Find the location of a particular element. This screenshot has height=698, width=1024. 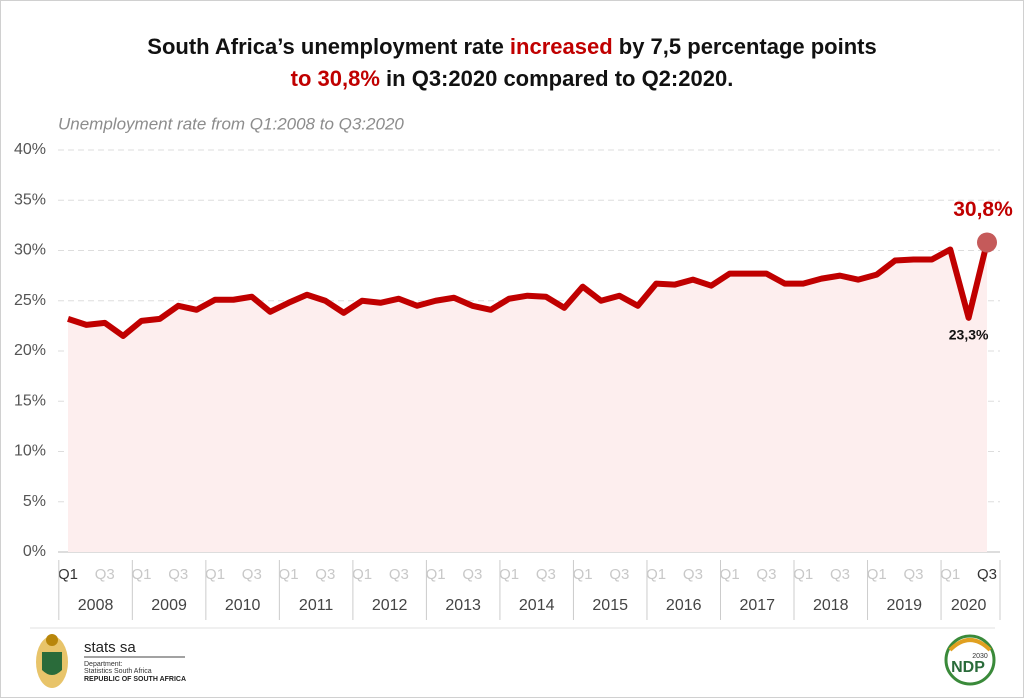

brand: stats sa is located at coordinates (110, 647).